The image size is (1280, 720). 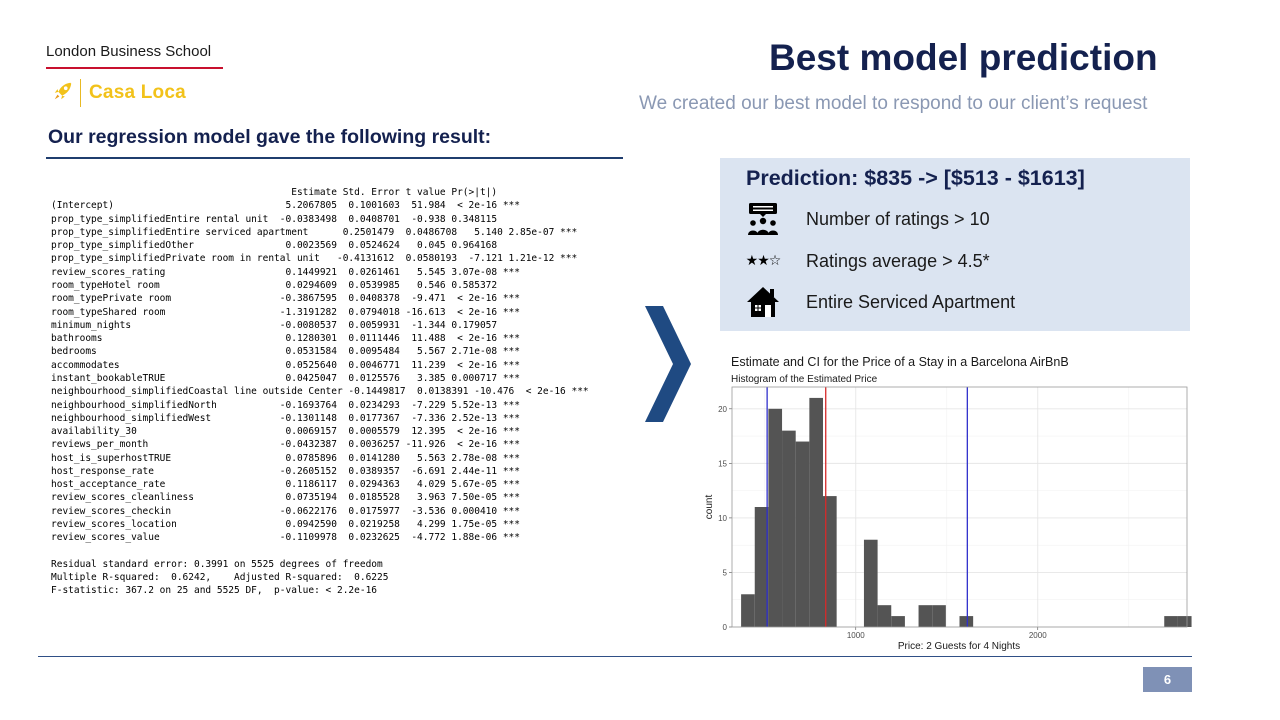 I want to click on footer-divider, so click(x=615, y=656).